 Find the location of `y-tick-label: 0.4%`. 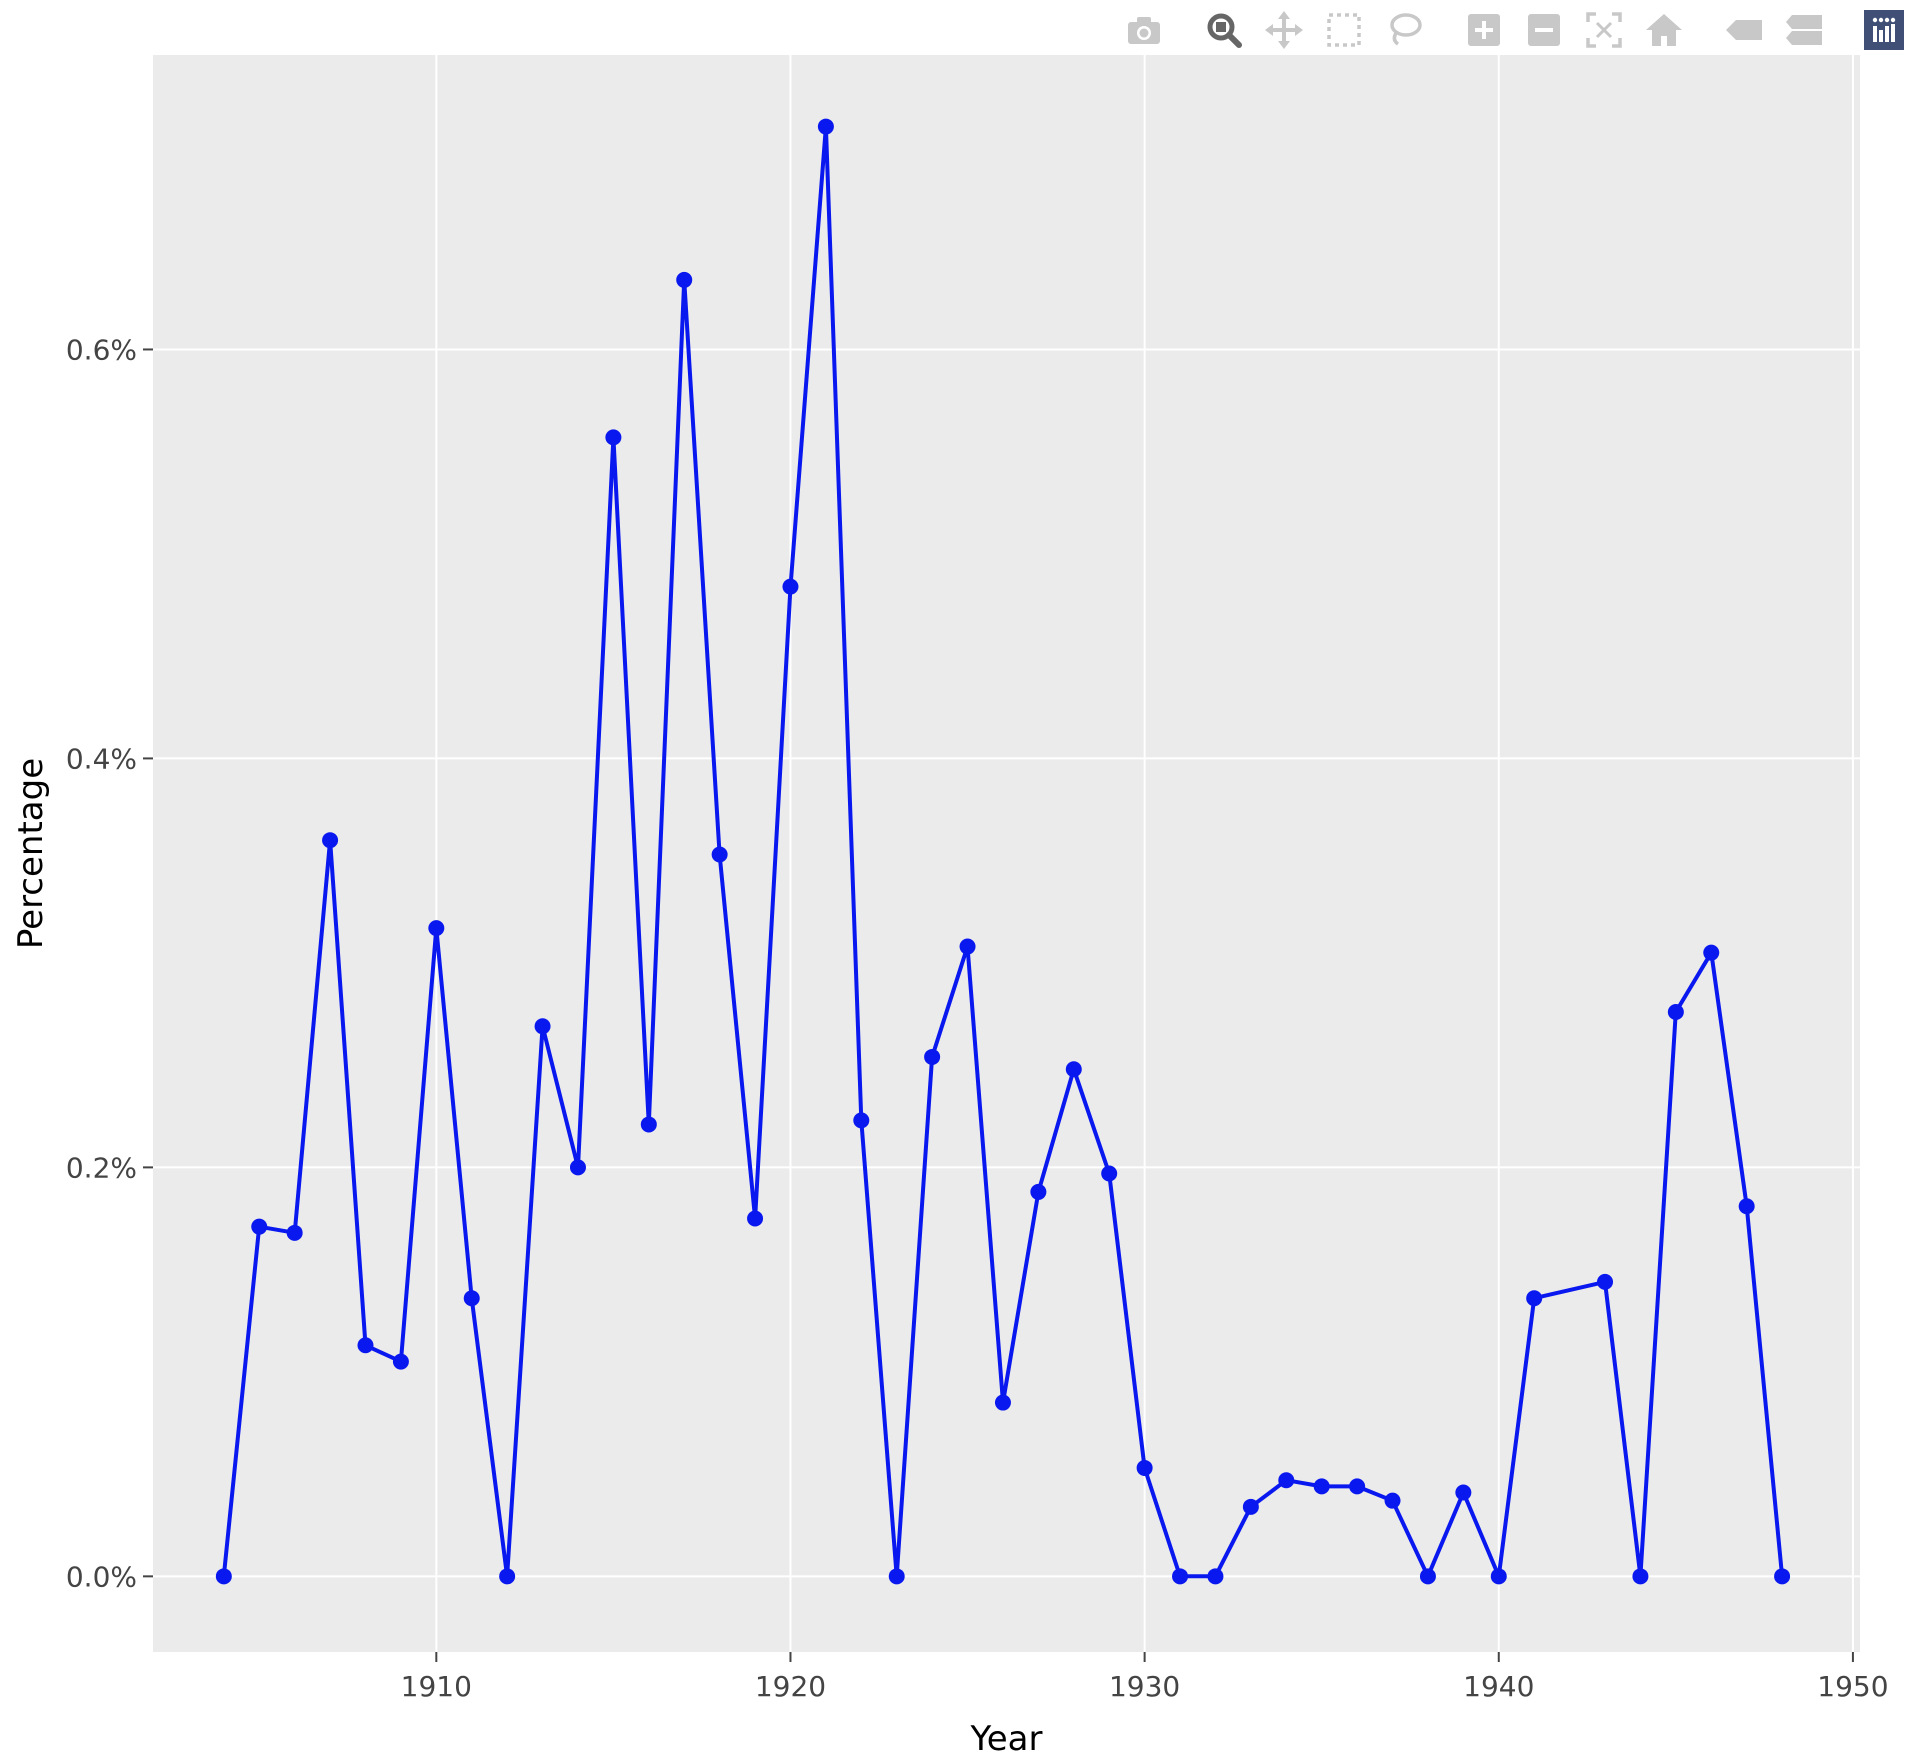

y-tick-label: 0.4% is located at coordinates (101, 758).